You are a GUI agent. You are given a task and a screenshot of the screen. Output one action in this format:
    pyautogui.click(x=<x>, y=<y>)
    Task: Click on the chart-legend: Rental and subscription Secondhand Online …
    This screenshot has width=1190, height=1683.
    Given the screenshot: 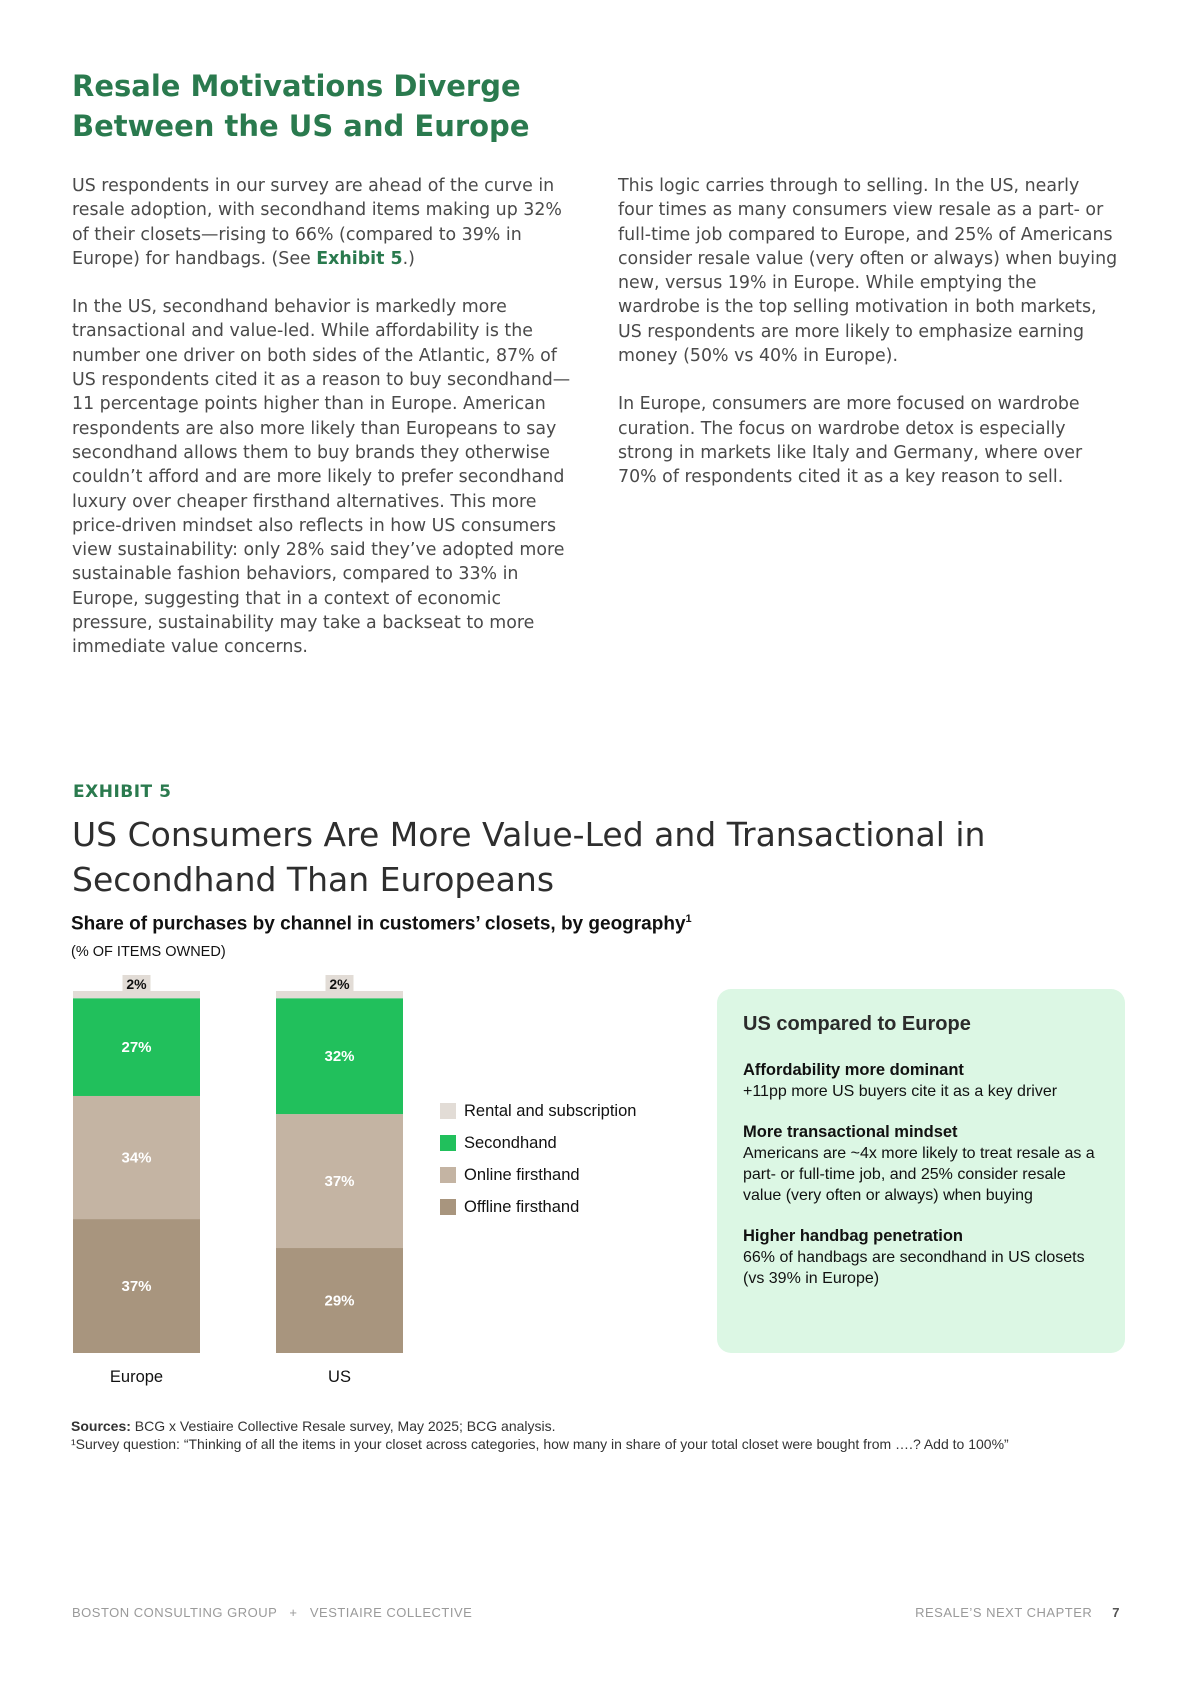 What is the action you would take?
    pyautogui.click(x=538, y=1159)
    